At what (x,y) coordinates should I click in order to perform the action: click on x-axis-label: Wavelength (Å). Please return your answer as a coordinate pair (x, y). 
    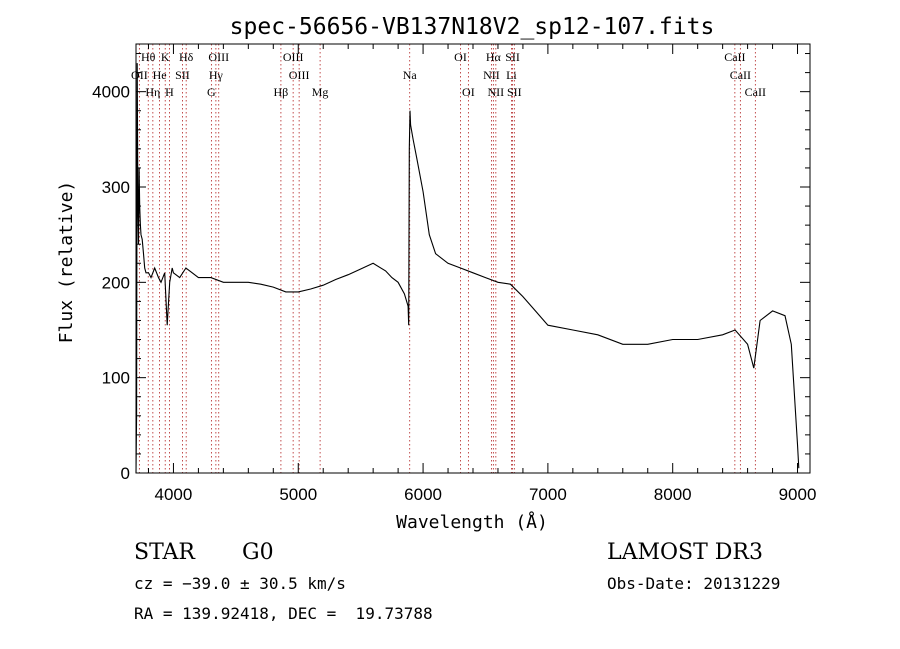
    Looking at the image, I should click on (472, 522).